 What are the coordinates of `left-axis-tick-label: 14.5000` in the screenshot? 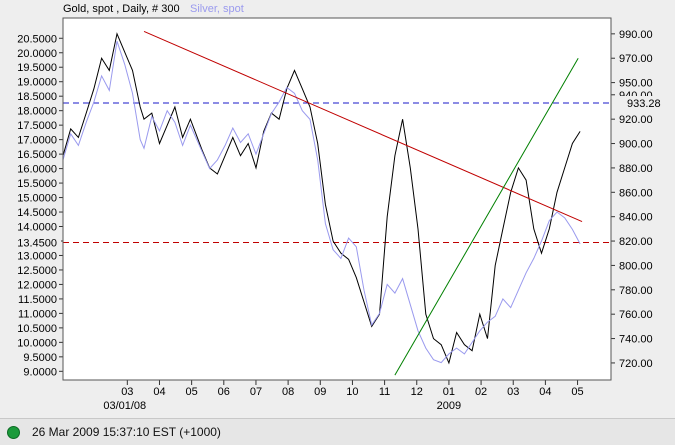 It's located at (37, 213).